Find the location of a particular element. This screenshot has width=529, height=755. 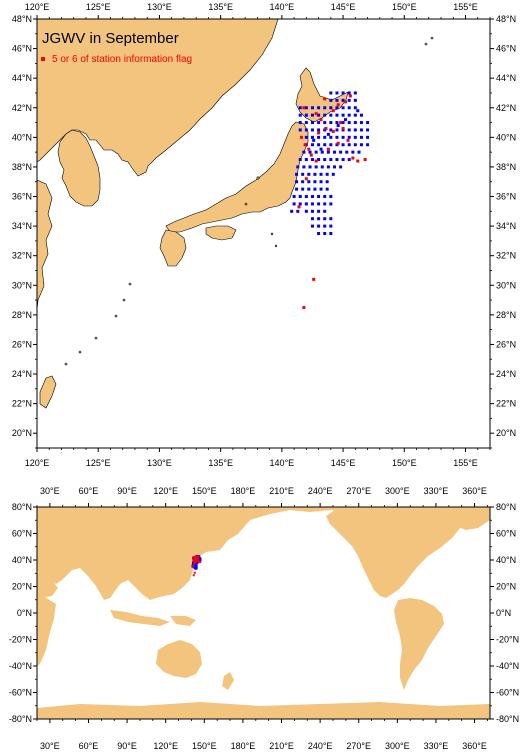

lat-tick-label-left: 38°N is located at coordinates (22, 167).